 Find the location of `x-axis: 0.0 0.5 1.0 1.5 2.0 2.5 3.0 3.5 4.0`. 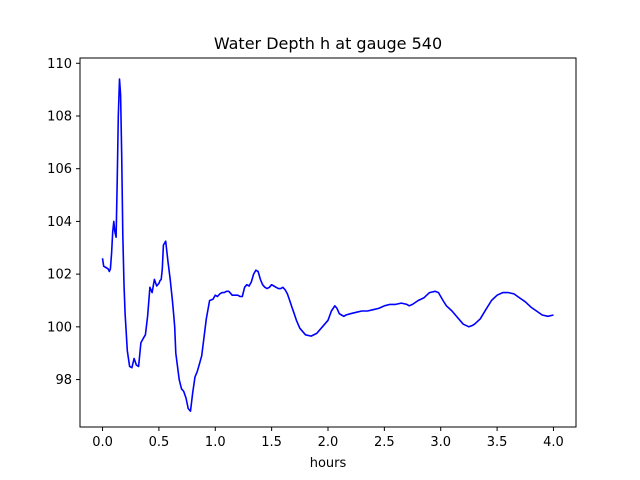

x-axis: 0.0 0.5 1.0 1.5 2.0 2.5 3.0 3.5 4.0 is located at coordinates (328, 438).